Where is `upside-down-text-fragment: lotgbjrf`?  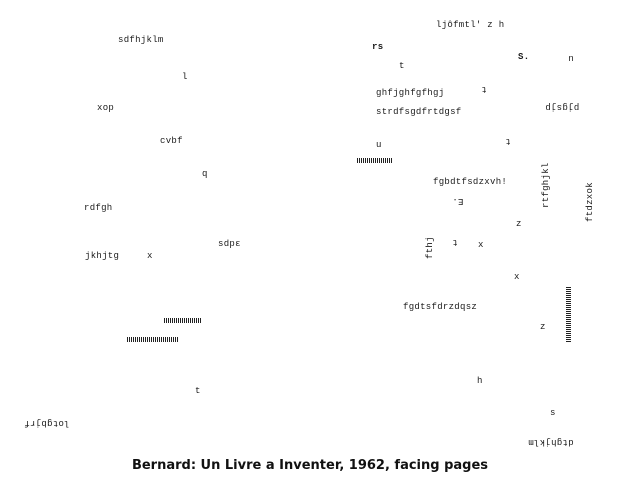 upside-down-text-fragment: lotgbjrf is located at coordinates (47, 423).